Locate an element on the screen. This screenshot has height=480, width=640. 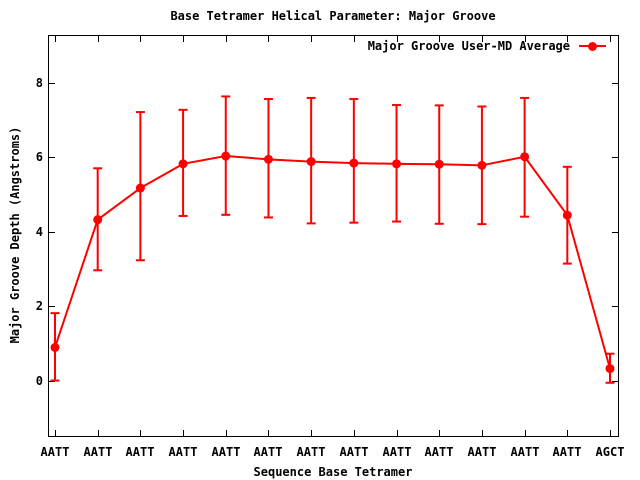
legend: Major Groove User-MD Average is located at coordinates (487, 46).